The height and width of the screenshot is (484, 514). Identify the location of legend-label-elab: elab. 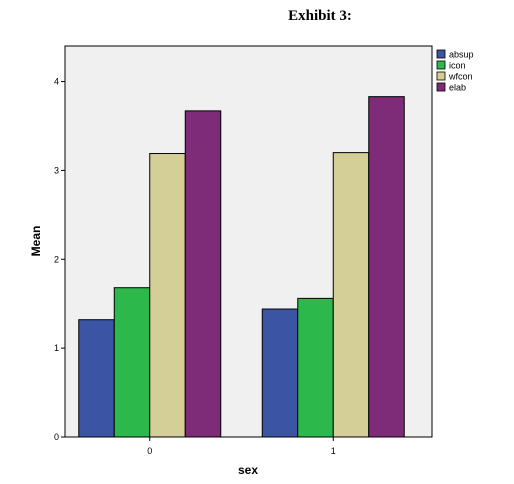
(457, 88).